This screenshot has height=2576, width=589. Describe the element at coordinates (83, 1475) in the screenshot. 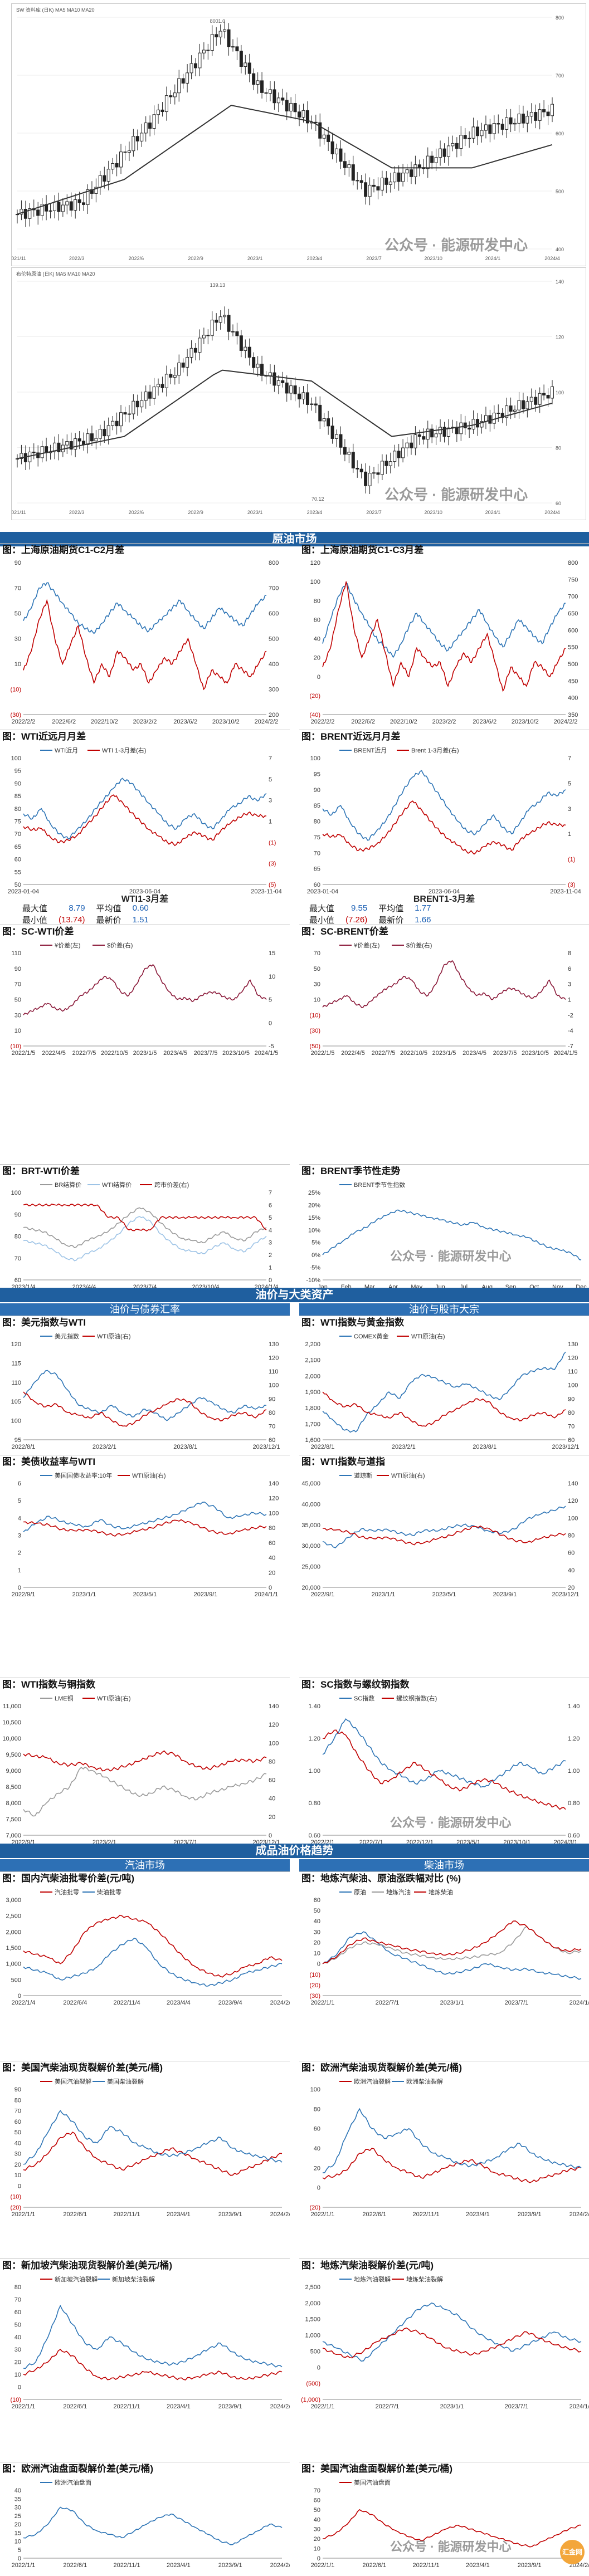

I see `legend-label: 美国国债收益率:10年` at that location.